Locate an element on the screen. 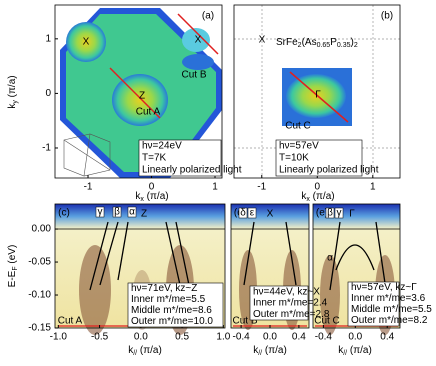 The height and width of the screenshot is (366, 436). panel-title-part: SrFe is located at coordinates (287, 42).